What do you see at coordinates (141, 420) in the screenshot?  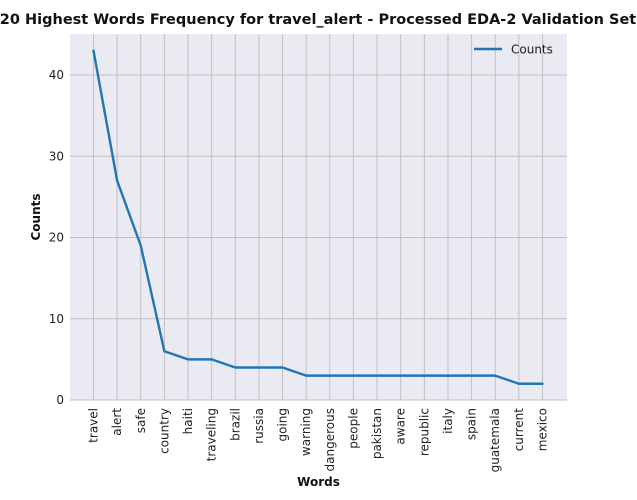 I see `x-tick-label: safe` at bounding box center [141, 420].